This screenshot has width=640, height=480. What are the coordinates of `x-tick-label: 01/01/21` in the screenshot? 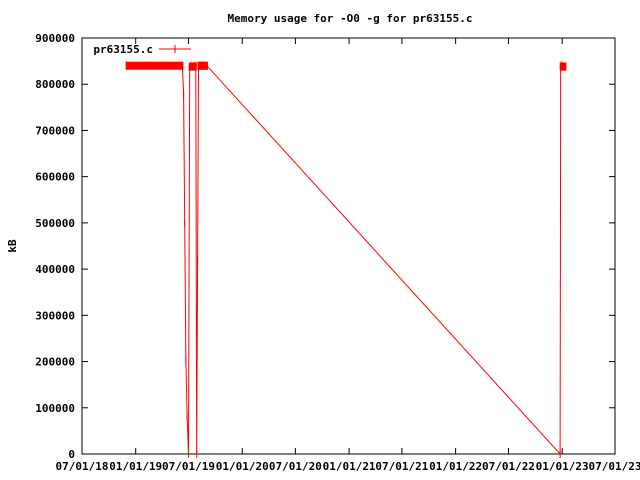 It's located at (349, 466).